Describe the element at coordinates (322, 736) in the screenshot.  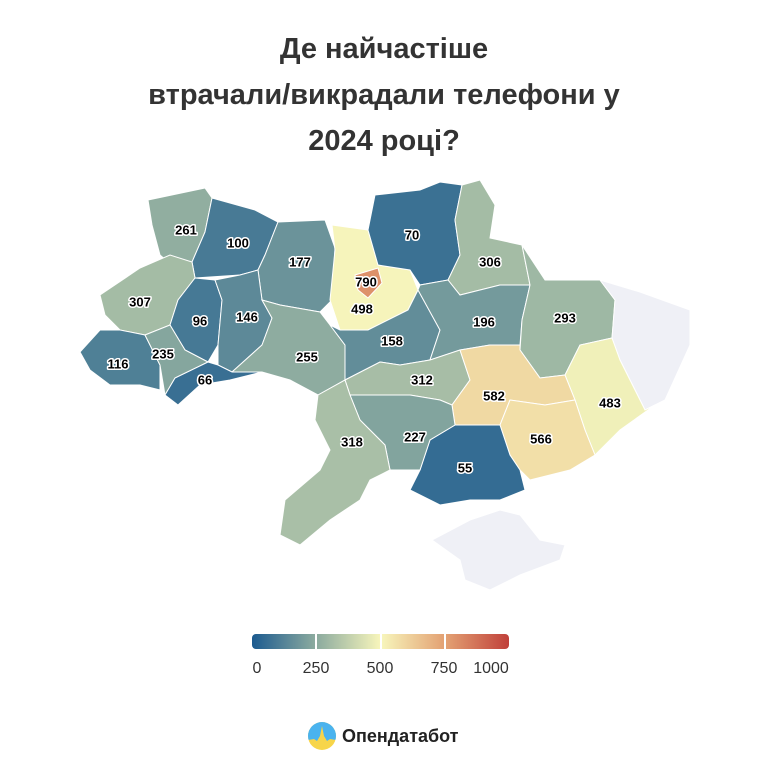
I see `opendatabot-logo-icon` at that location.